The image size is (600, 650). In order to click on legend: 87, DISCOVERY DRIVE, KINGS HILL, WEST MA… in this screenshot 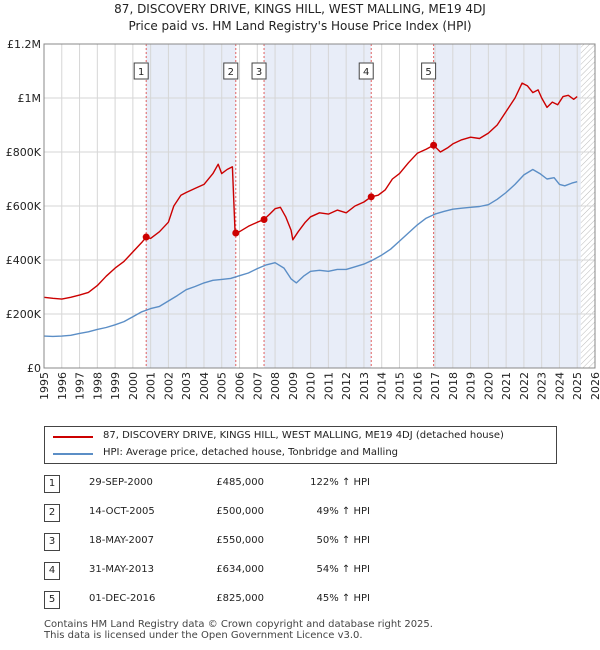, I will do `click(300, 445)`.